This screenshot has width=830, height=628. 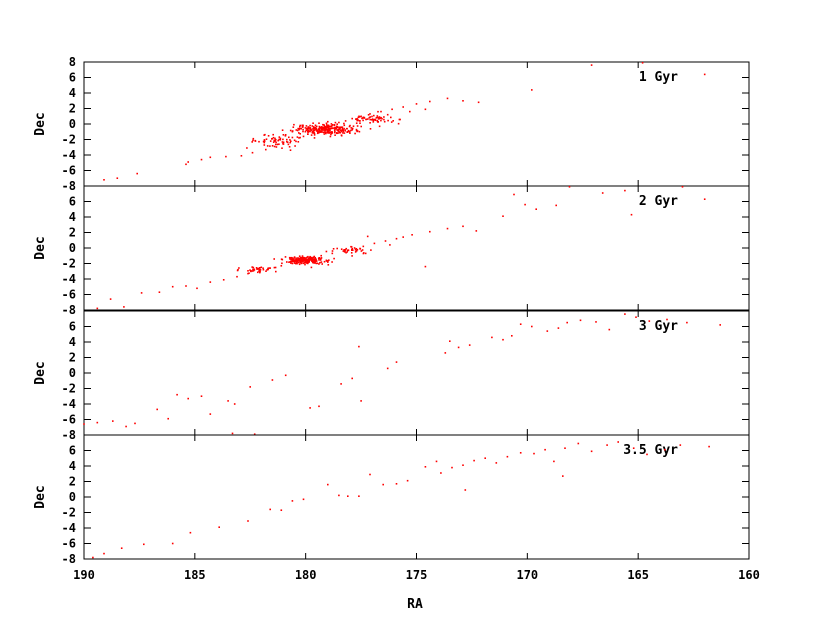 What do you see at coordinates (69, 559) in the screenshot?
I see `y-tick-label: -8` at bounding box center [69, 559].